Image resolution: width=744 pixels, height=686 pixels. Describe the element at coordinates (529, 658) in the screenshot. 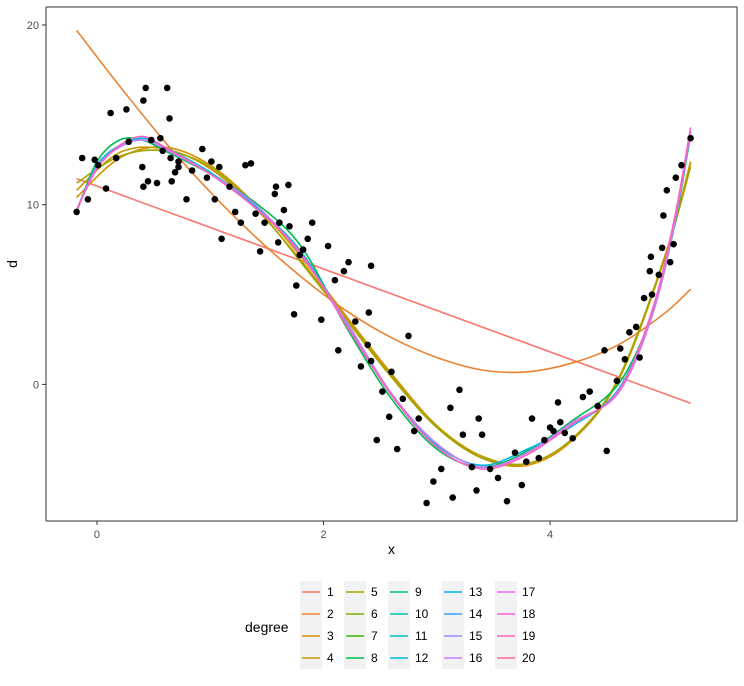

I see `legend-label: 20` at that location.